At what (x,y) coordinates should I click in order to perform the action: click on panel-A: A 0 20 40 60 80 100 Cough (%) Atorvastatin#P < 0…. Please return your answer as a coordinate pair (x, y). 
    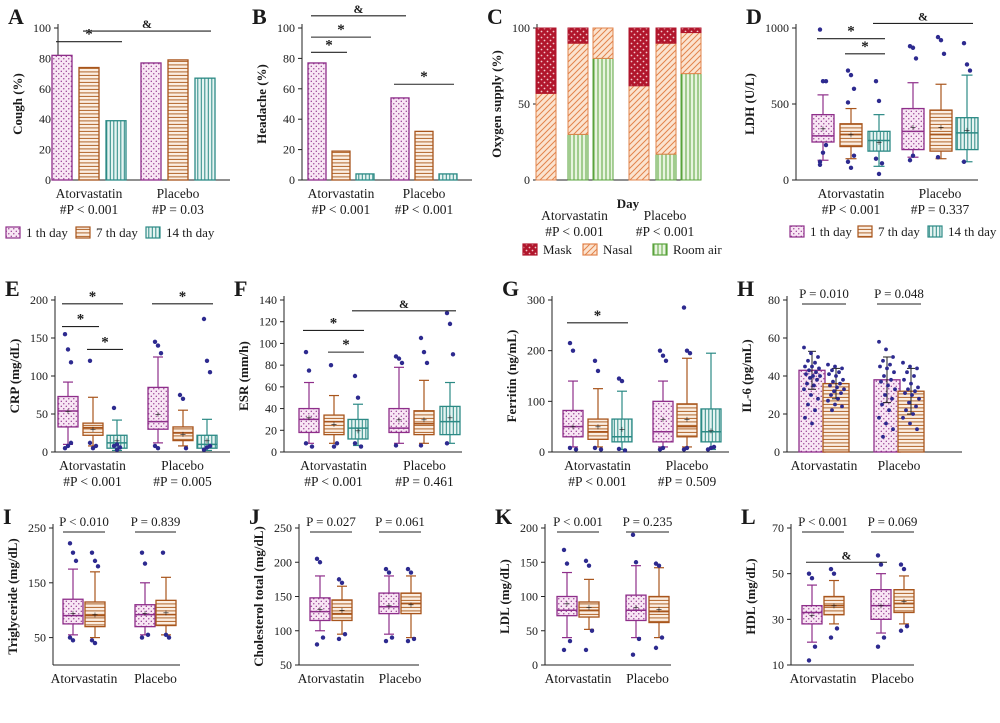
    Looking at the image, I should click on (117, 122).